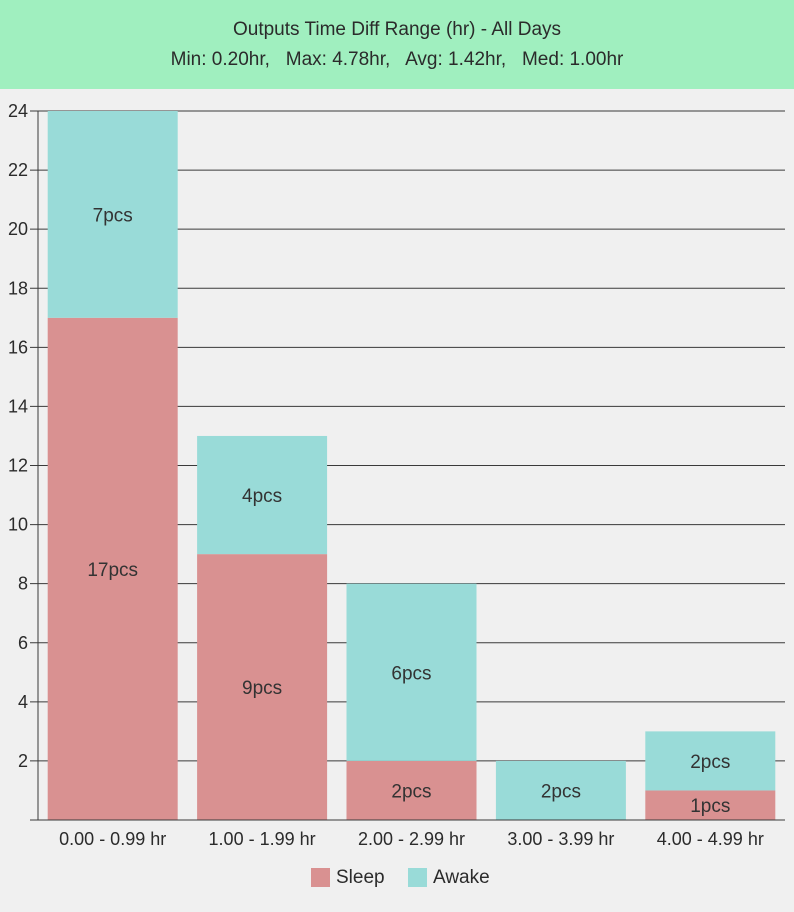 The height and width of the screenshot is (912, 794). I want to click on y-tick-label: 6, so click(23, 643).